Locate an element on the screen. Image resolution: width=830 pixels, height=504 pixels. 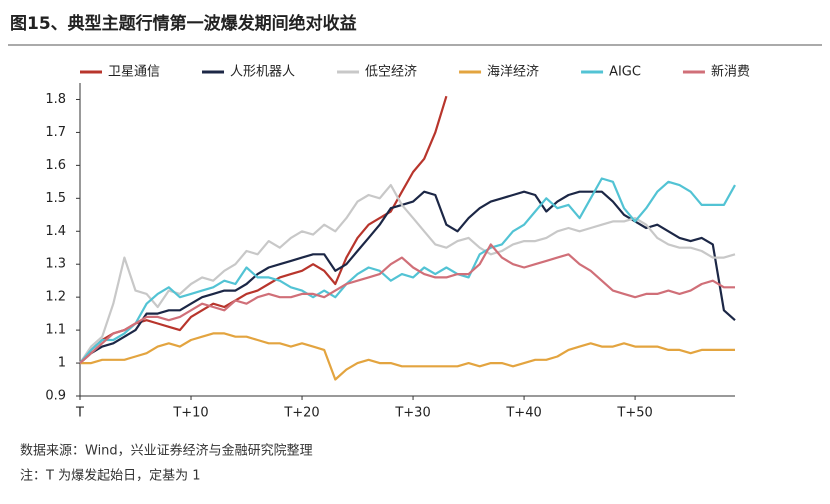
legend-label: 人形机器人 is located at coordinates (262, 72).